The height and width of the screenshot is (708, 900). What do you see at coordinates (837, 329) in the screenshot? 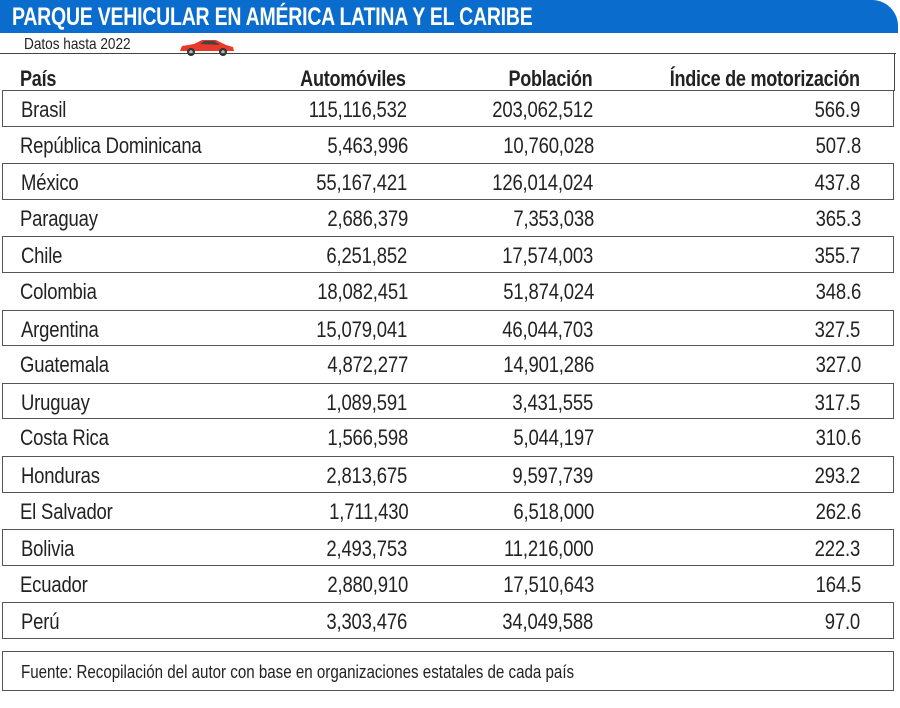
I see `cell-motorization-index: 327.5` at bounding box center [837, 329].